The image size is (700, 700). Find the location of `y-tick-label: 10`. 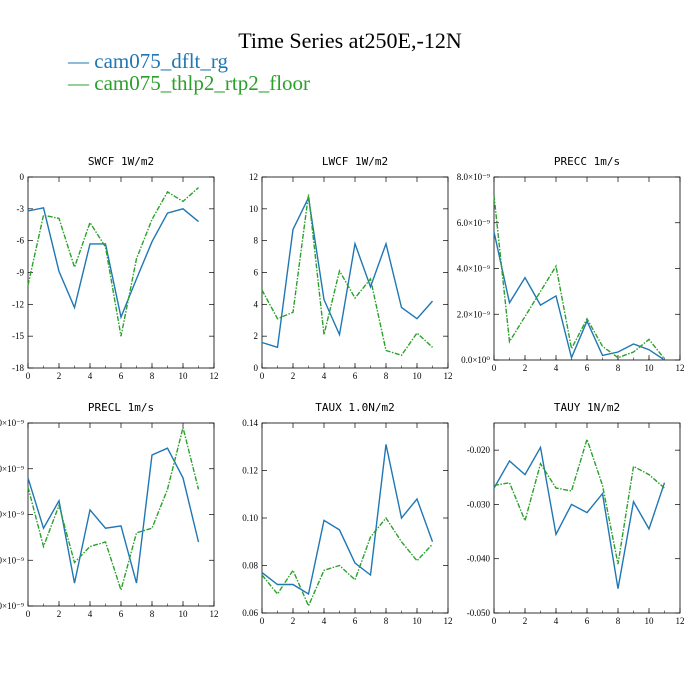

y-tick-label: 10 is located at coordinates (254, 209).